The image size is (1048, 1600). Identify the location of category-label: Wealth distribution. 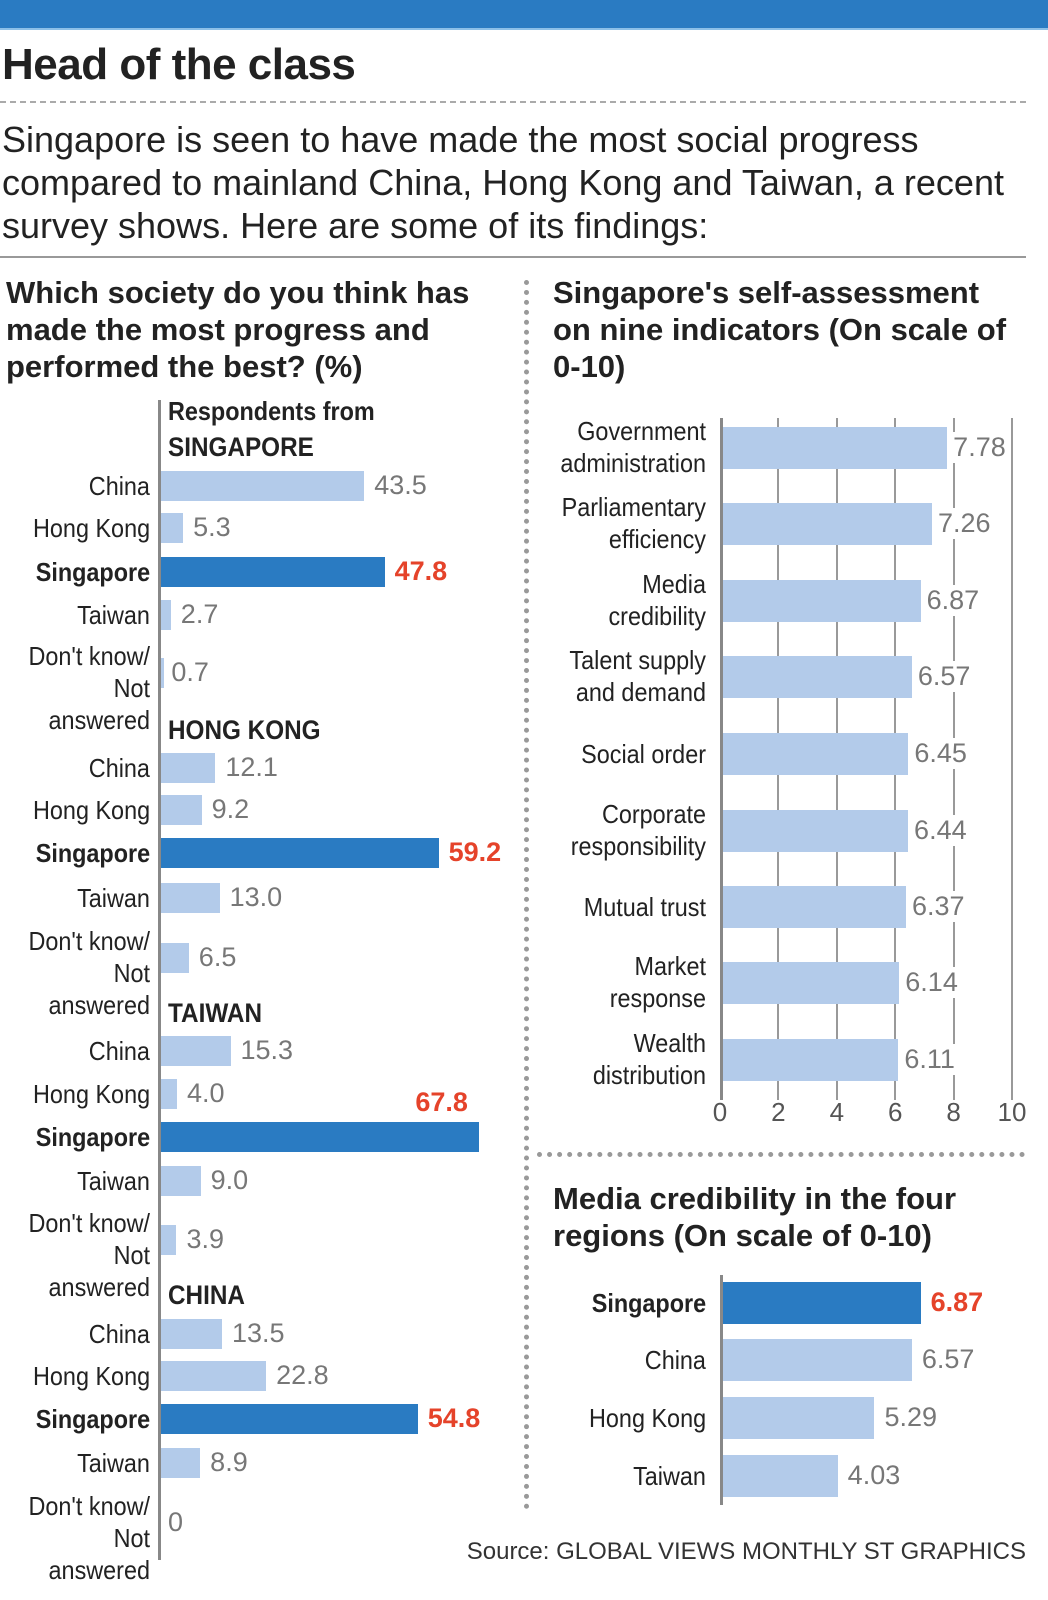
(649, 1059).